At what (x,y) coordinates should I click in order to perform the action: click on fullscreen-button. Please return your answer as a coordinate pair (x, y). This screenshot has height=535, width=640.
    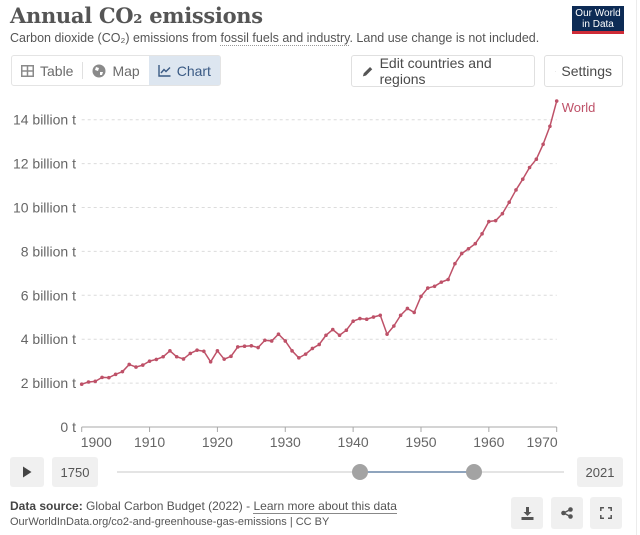
    Looking at the image, I should click on (606, 513).